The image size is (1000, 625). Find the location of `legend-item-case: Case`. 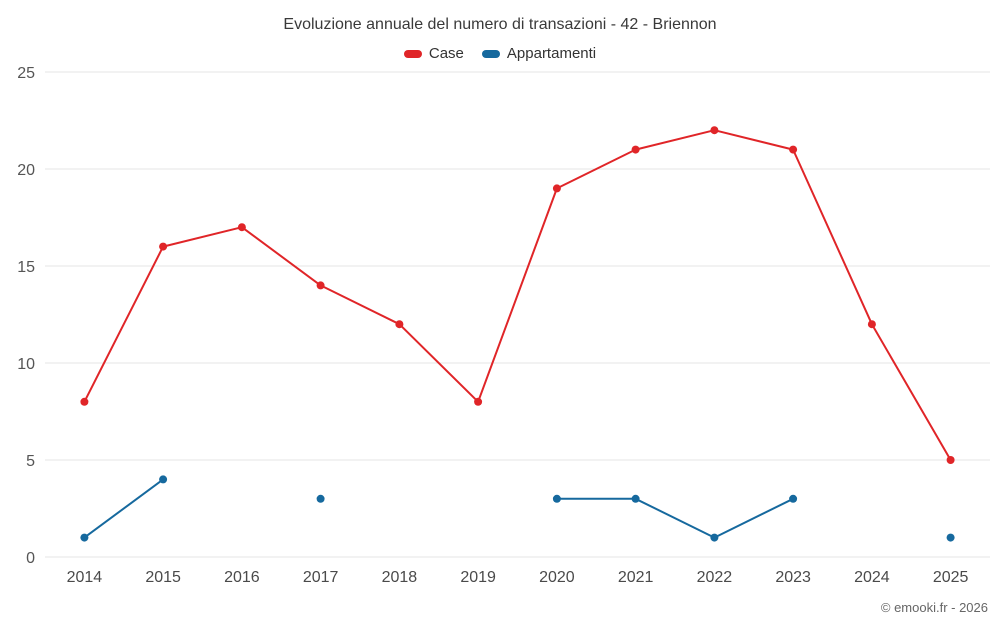

legend-item-case: Case is located at coordinates (433, 53).